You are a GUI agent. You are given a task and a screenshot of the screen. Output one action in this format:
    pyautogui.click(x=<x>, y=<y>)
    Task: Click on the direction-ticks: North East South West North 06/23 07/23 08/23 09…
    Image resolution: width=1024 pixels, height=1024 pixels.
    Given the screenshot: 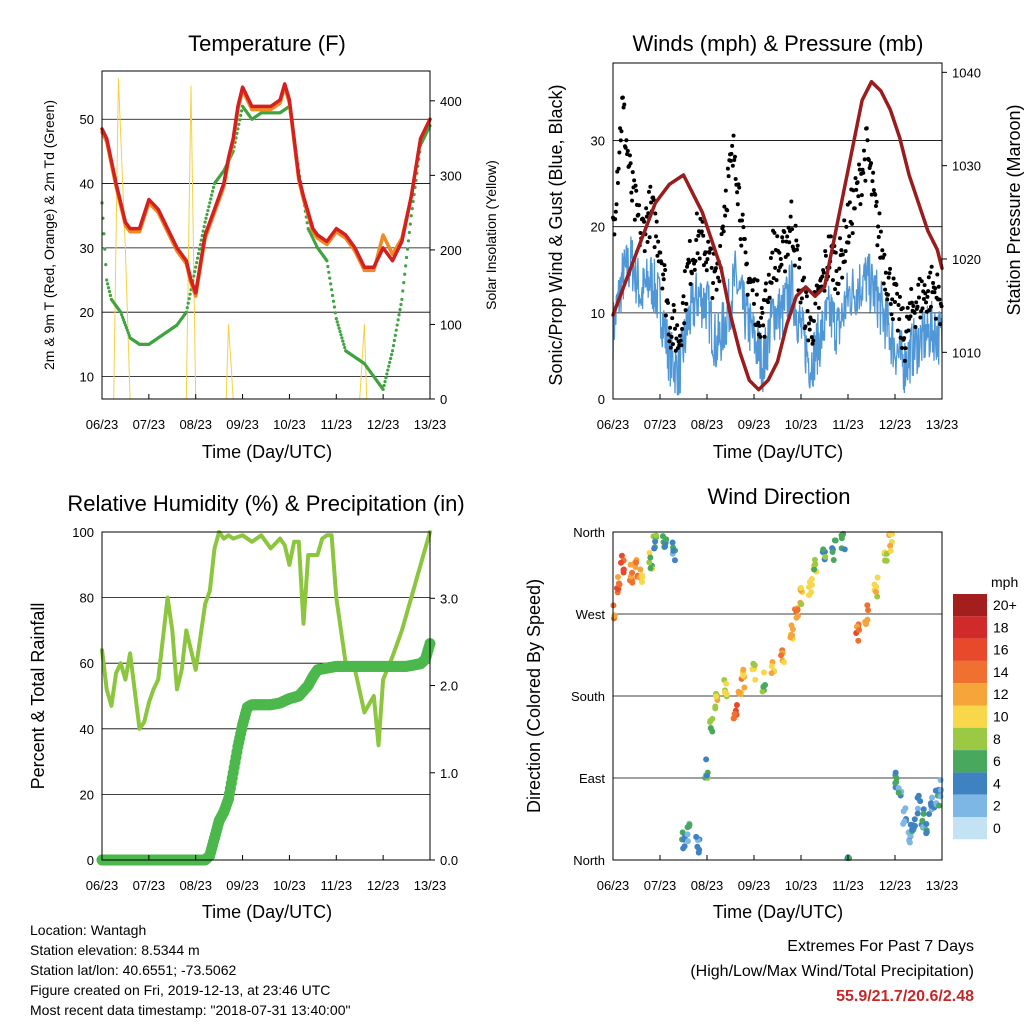 What is the action you would take?
    pyautogui.click(x=764, y=709)
    